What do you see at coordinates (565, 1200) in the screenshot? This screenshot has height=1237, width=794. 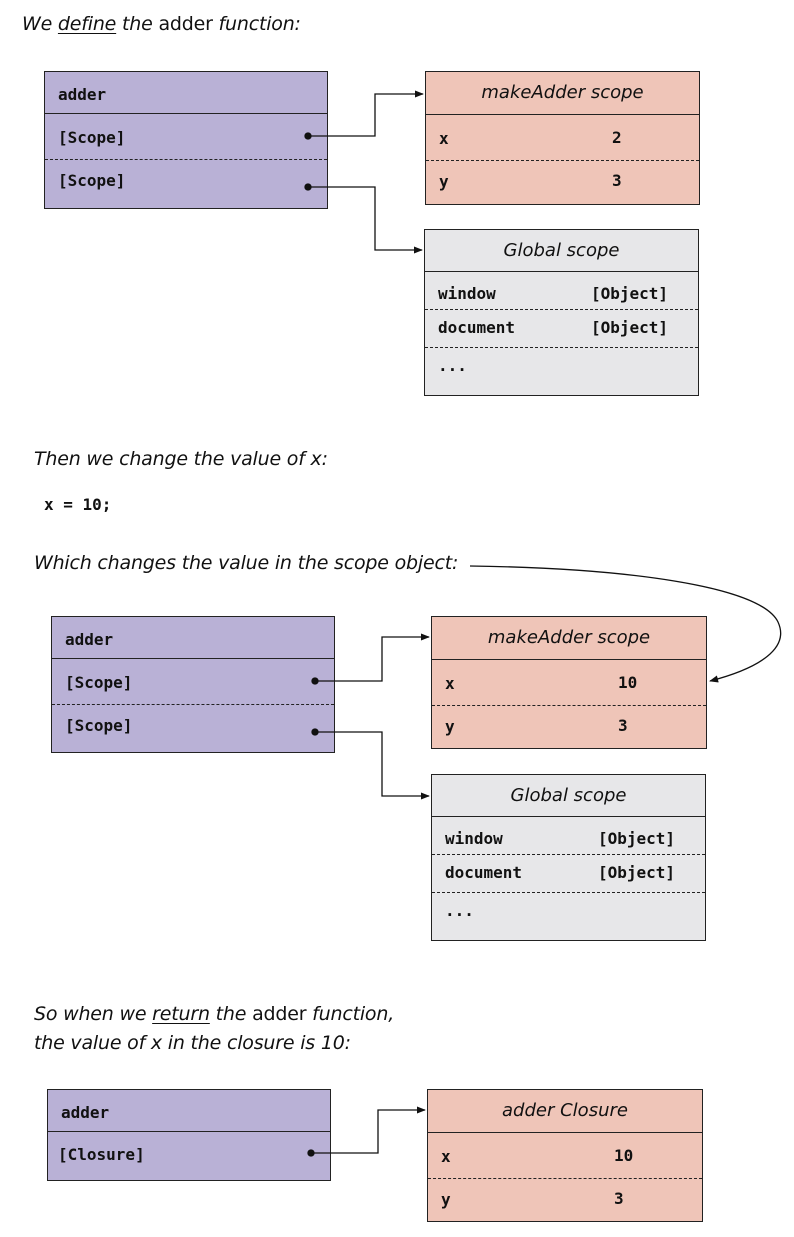 I see `closure-var-row: y 3` at bounding box center [565, 1200].